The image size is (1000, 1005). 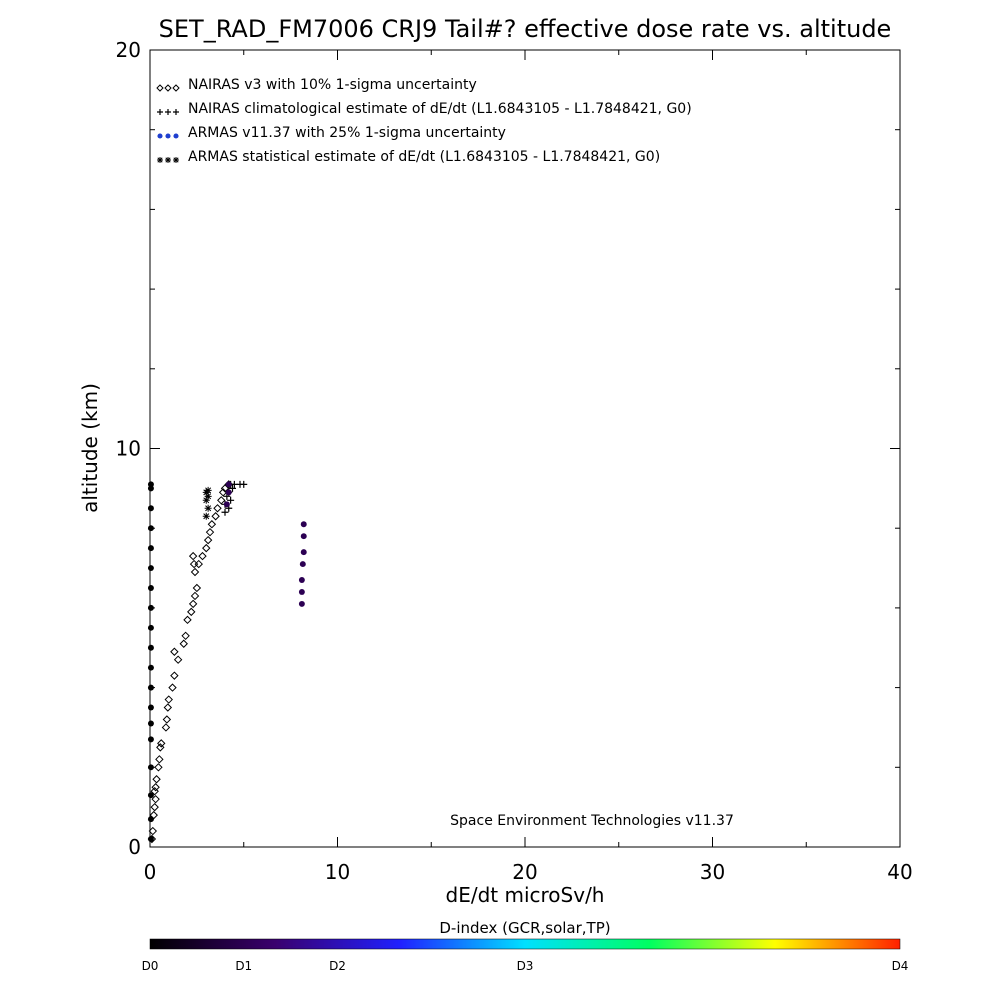 What do you see at coordinates (712, 872) in the screenshot?
I see `x-tick-label: 30` at bounding box center [712, 872].